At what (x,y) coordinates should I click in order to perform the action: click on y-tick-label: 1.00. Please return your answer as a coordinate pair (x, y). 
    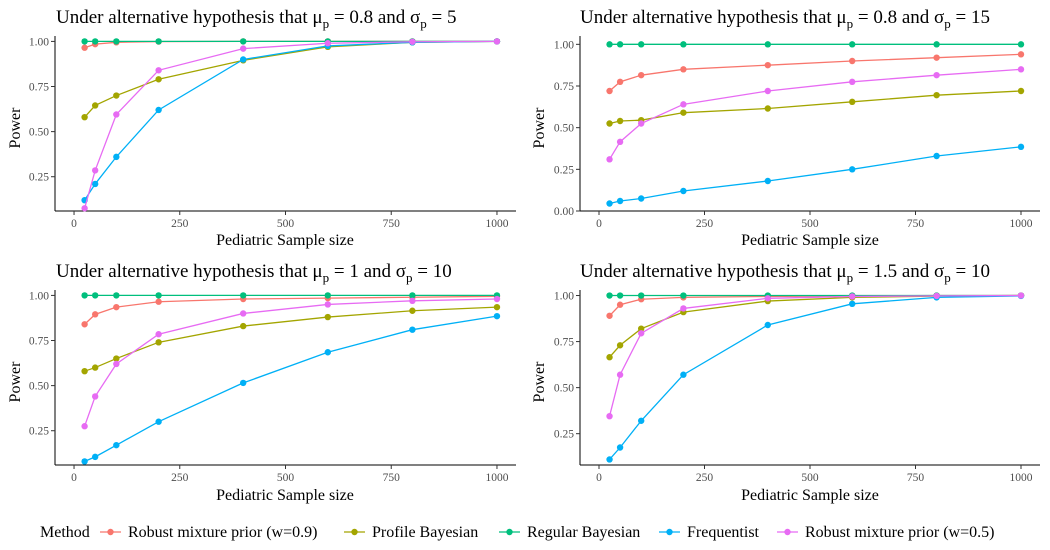
    Looking at the image, I should click on (39, 42).